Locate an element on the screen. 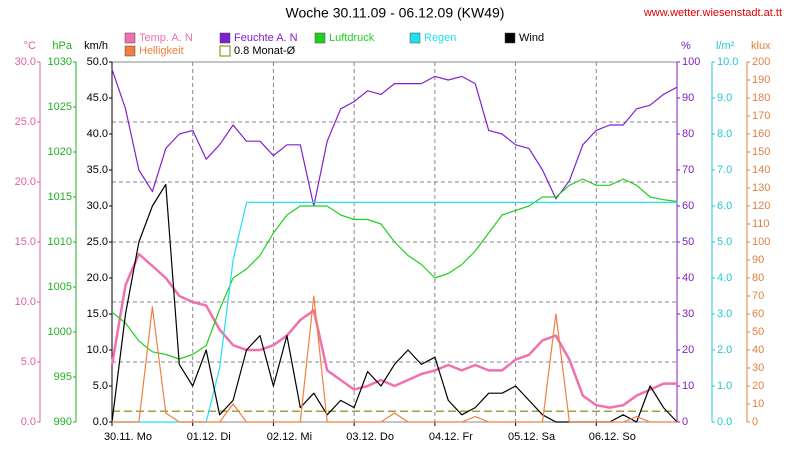 This screenshot has height=460, width=790. legend-label: Helligkeit is located at coordinates (161, 51).